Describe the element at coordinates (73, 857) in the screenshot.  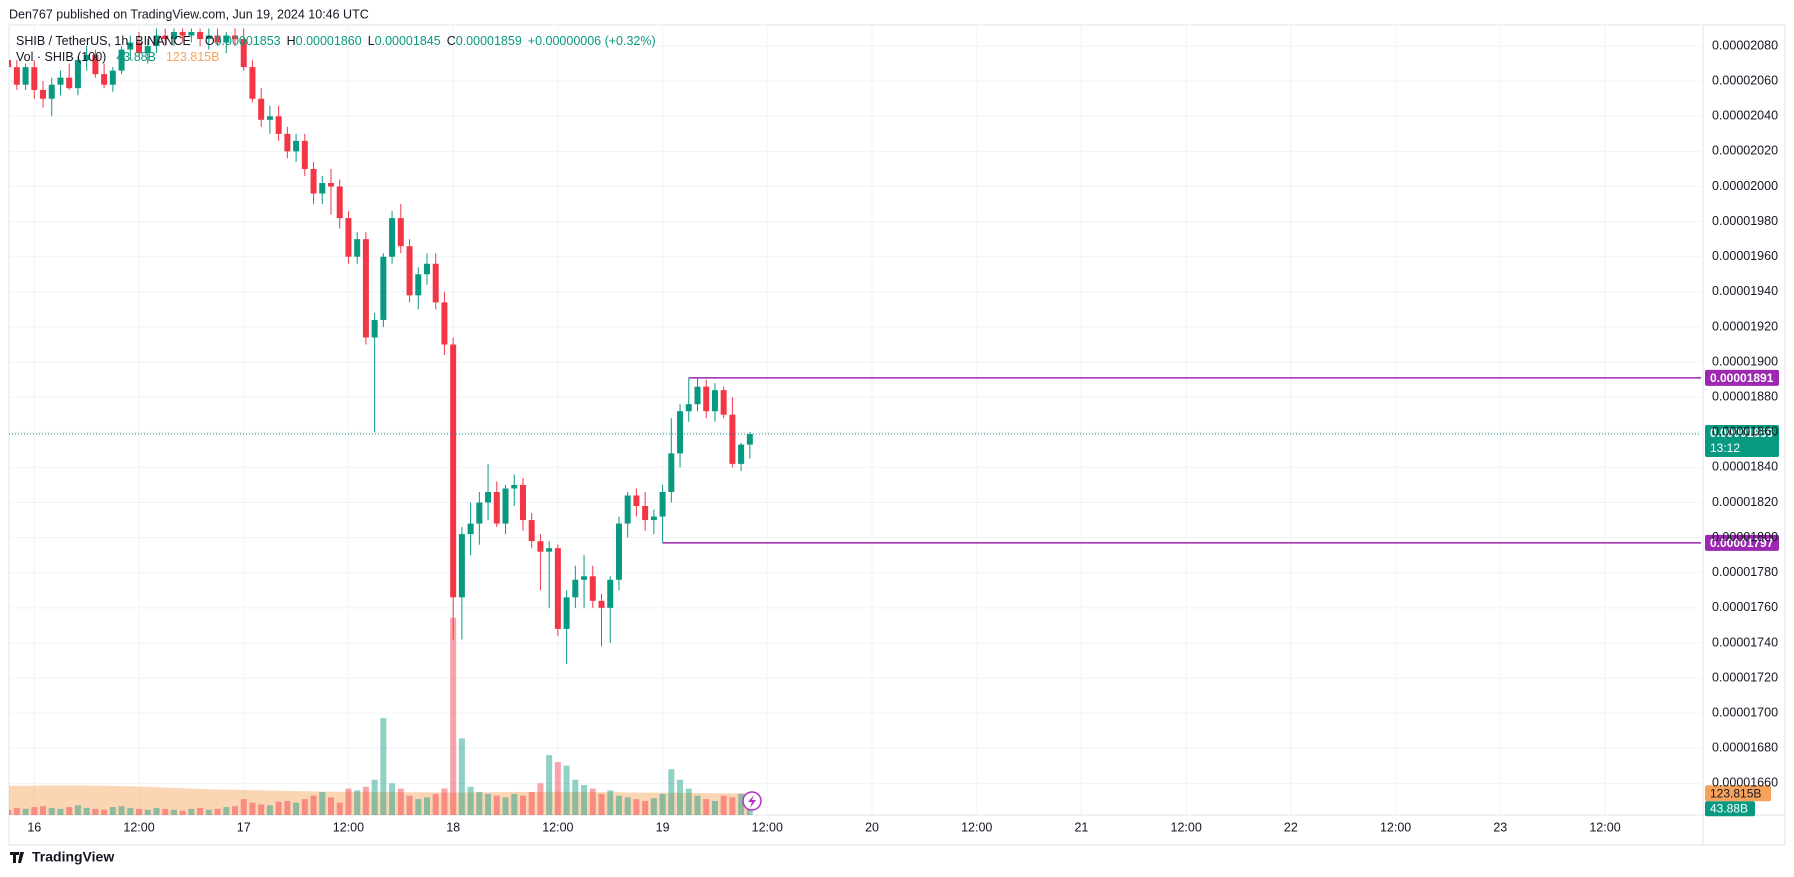
I see `footer-brand: TradingView` at that location.